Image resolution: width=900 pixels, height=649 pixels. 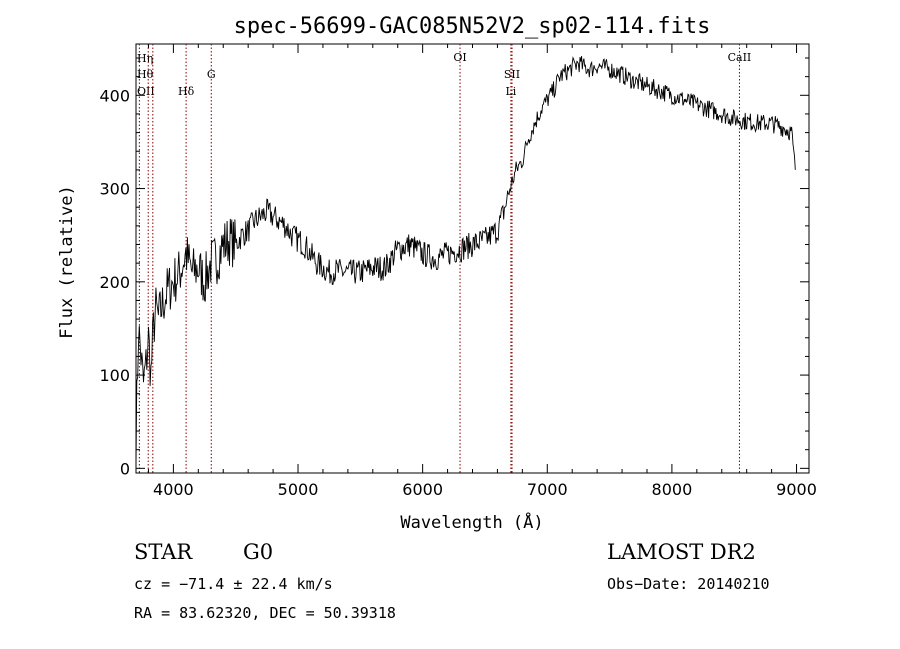 What do you see at coordinates (547, 489) in the screenshot?
I see `x-tick-label: 7000` at bounding box center [547, 489].